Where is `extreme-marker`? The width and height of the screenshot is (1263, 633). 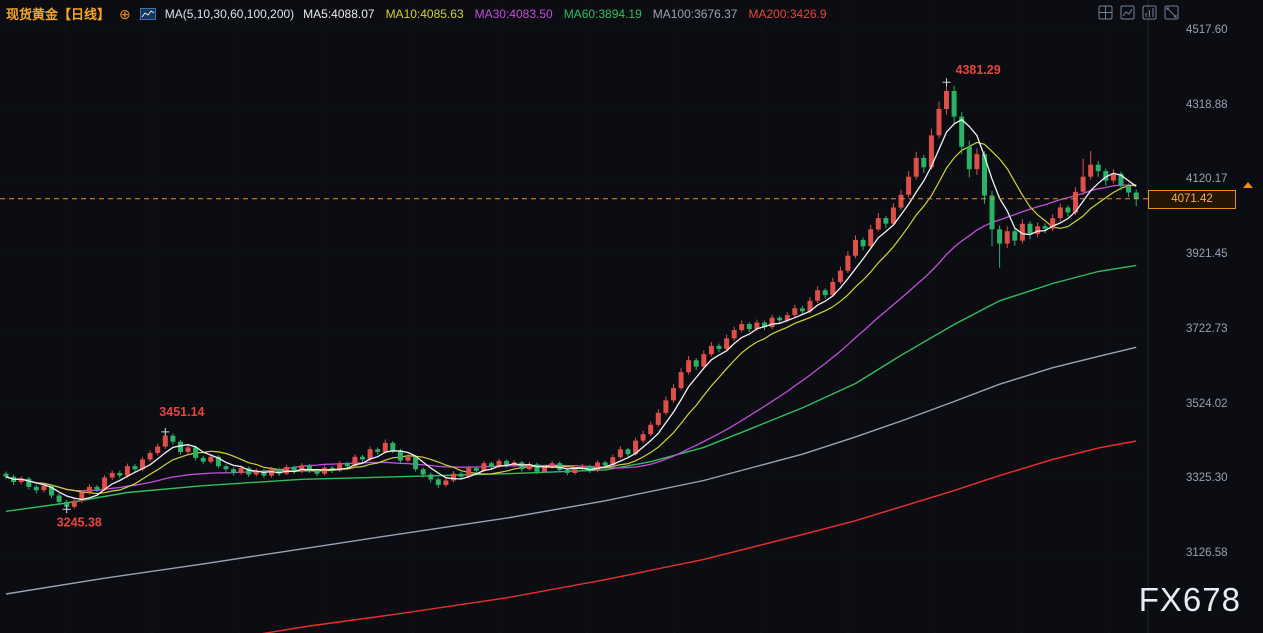
extreme-marker is located at coordinates (946, 82).